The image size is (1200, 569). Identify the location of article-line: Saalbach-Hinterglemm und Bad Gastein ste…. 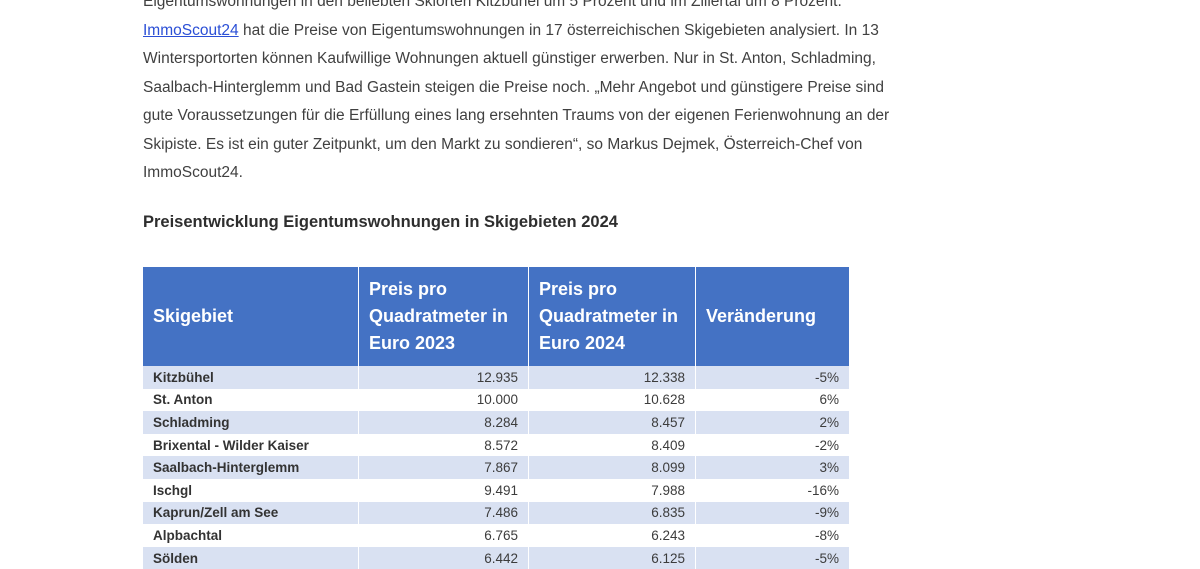
(513, 87).